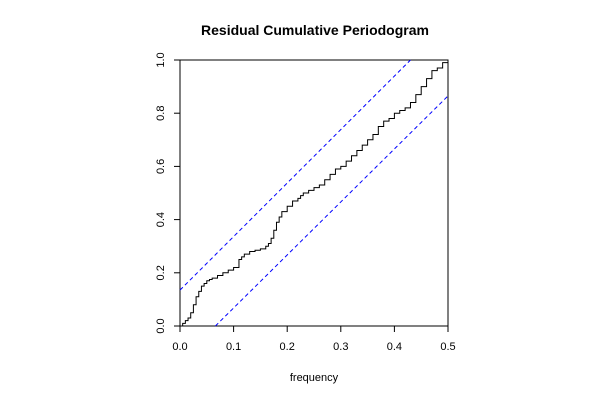 The height and width of the screenshot is (400, 600). I want to click on x-tick-label: 0.3, so click(340, 347).